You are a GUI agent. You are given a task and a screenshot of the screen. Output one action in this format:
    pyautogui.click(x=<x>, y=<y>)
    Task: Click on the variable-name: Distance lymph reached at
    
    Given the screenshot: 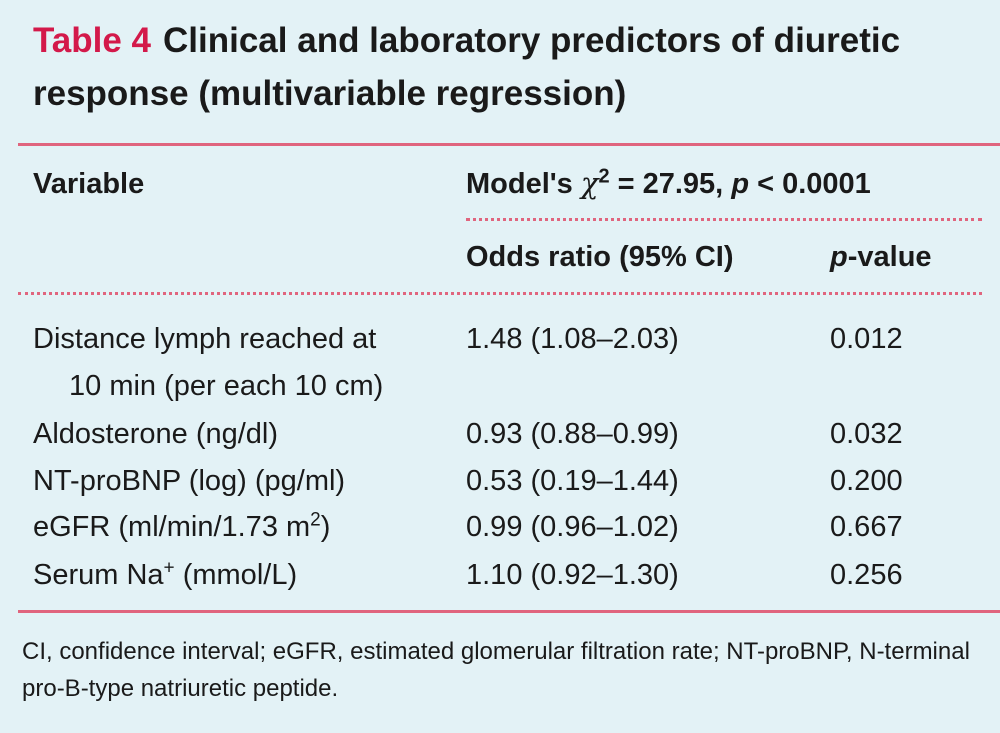 What is the action you would take?
    pyautogui.click(x=205, y=339)
    